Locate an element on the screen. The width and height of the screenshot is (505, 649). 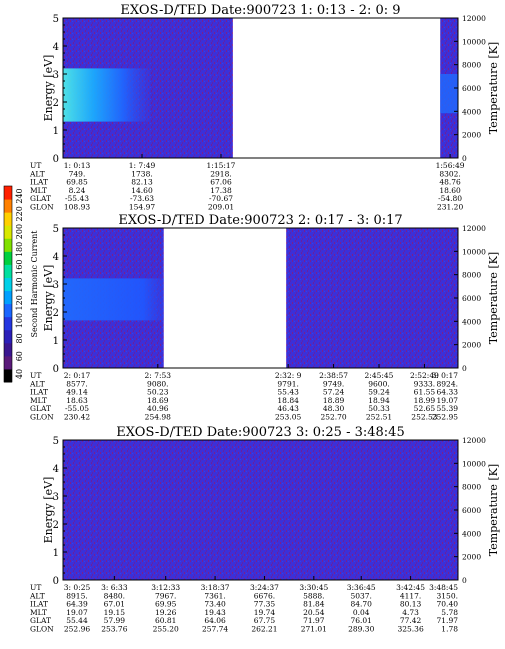
colorbar-tick-label: 200 is located at coordinates (19, 231).